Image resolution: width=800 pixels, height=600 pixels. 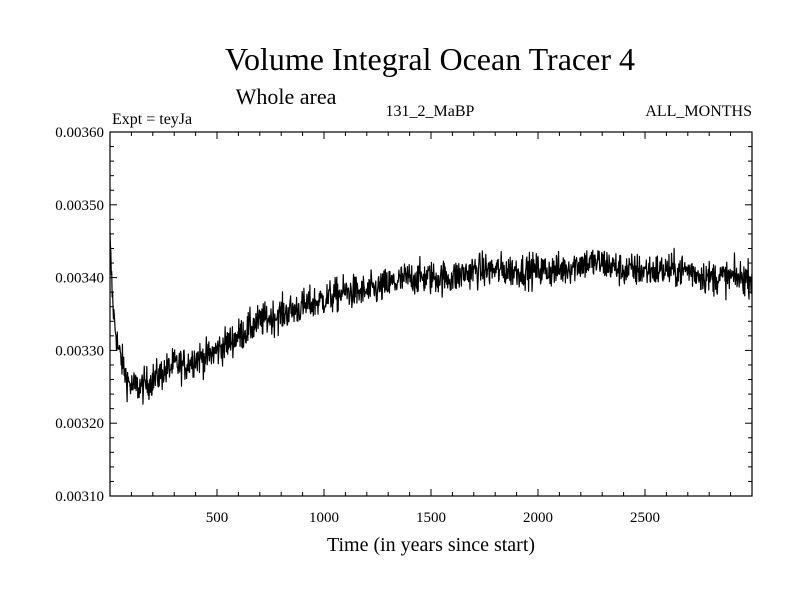 I want to click on x-tick-label: 1000, so click(x=324, y=518).